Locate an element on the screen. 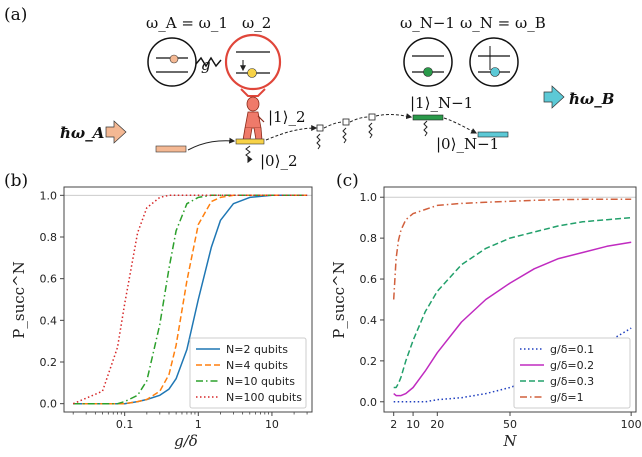 This screenshot has height=457, width=642. panel-b-label: (b) is located at coordinates (16, 181).